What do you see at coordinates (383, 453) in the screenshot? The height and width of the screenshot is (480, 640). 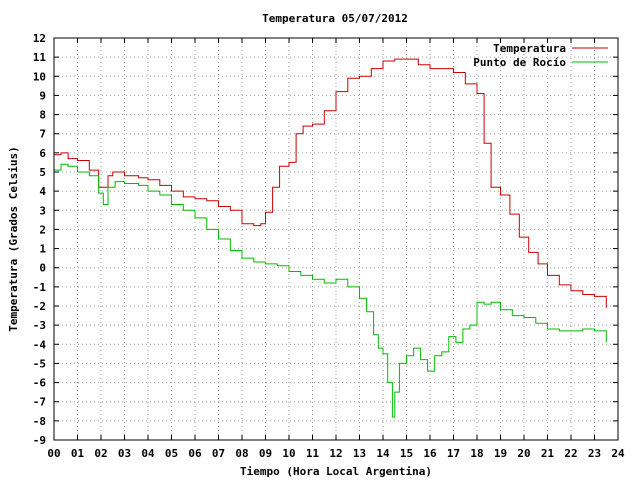 I see `x-tick-label: 14` at bounding box center [383, 453].